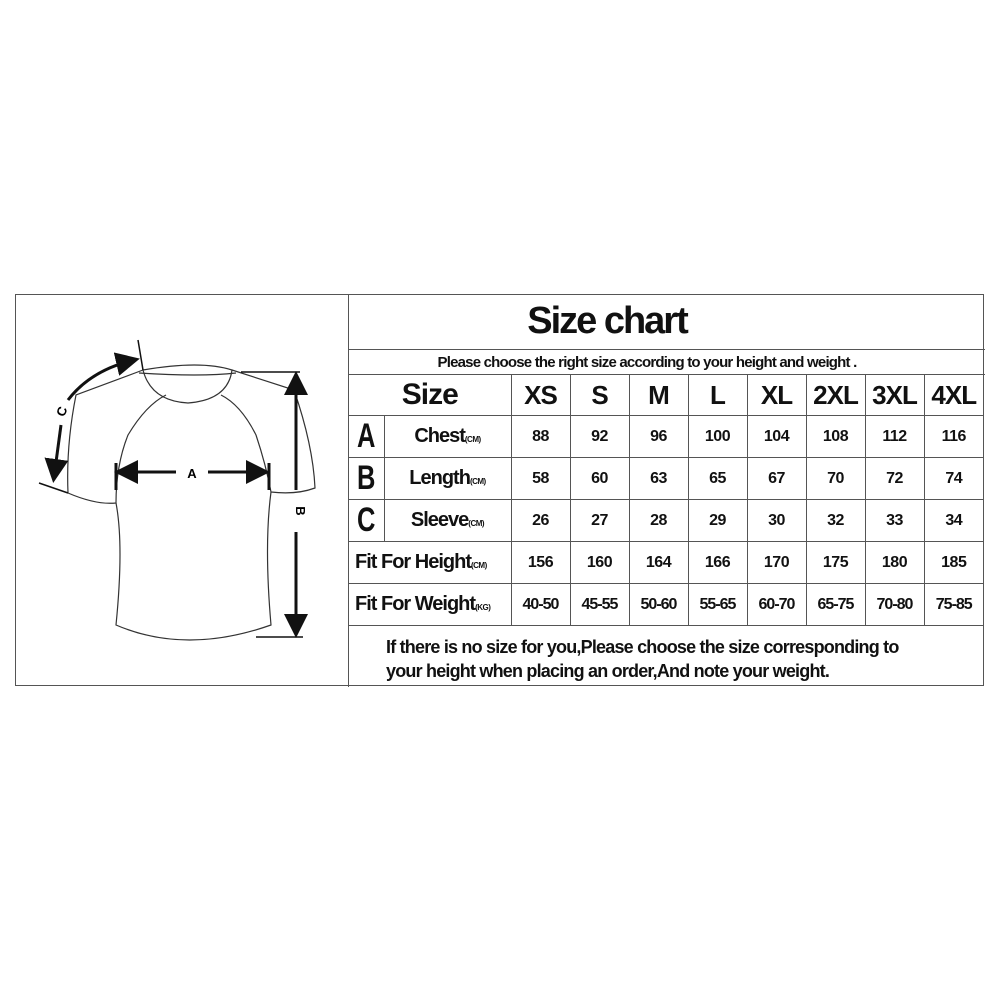 The width and height of the screenshot is (1000, 1000). I want to click on label-a: A, so click(192, 473).